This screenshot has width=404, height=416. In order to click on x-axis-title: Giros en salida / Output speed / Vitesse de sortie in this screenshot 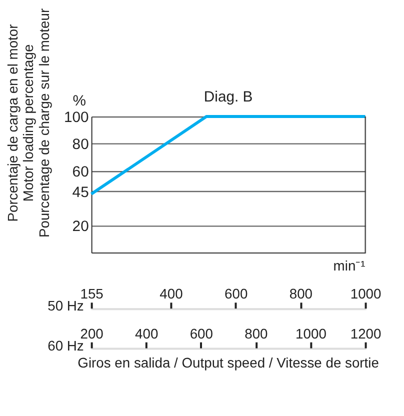, I will do `click(229, 362)`.